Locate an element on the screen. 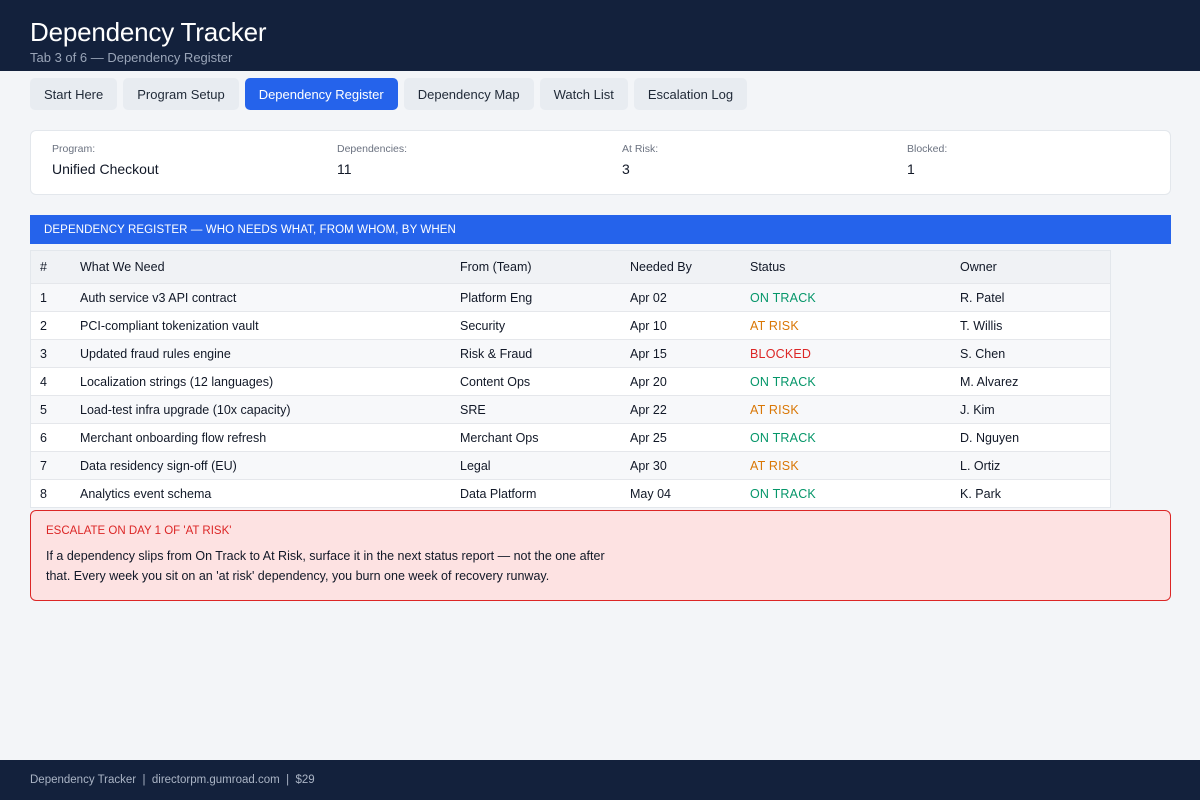  summary-blocked-label: Blocked: is located at coordinates (927, 149).